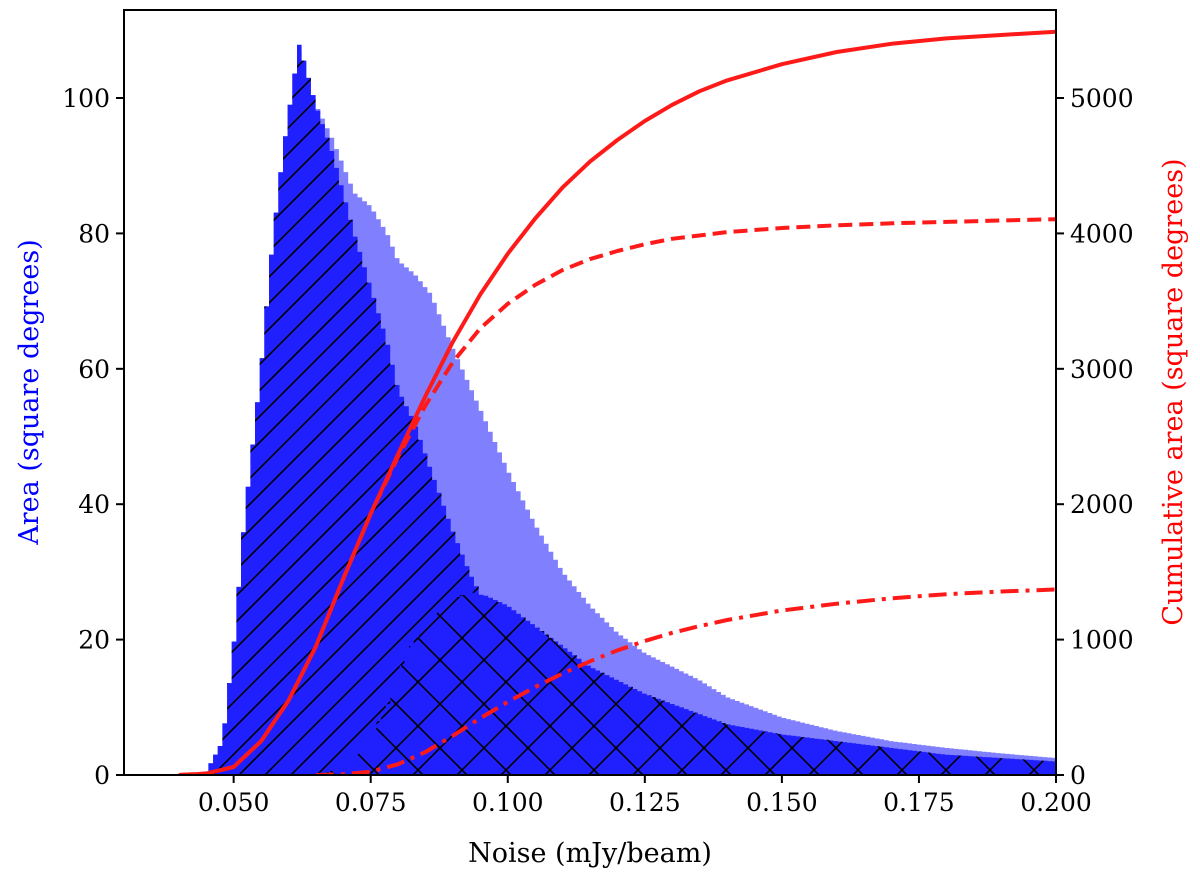  What do you see at coordinates (508, 802) in the screenshot?
I see `x-tick-label: 0.100` at bounding box center [508, 802].